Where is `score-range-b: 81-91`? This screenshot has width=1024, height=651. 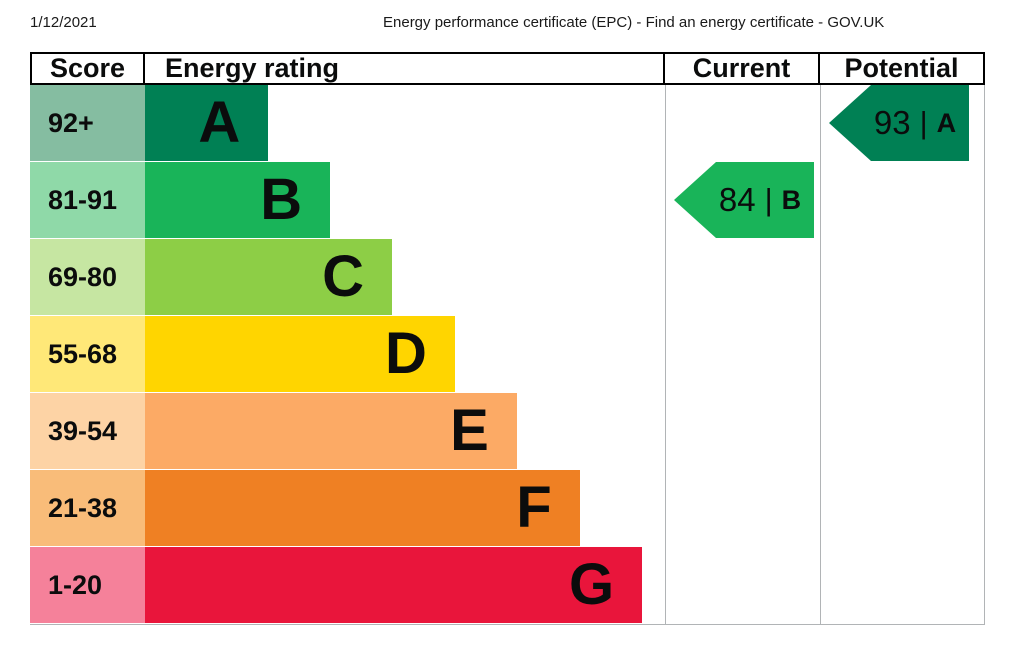
score-range-b: 81-91 is located at coordinates (87, 200).